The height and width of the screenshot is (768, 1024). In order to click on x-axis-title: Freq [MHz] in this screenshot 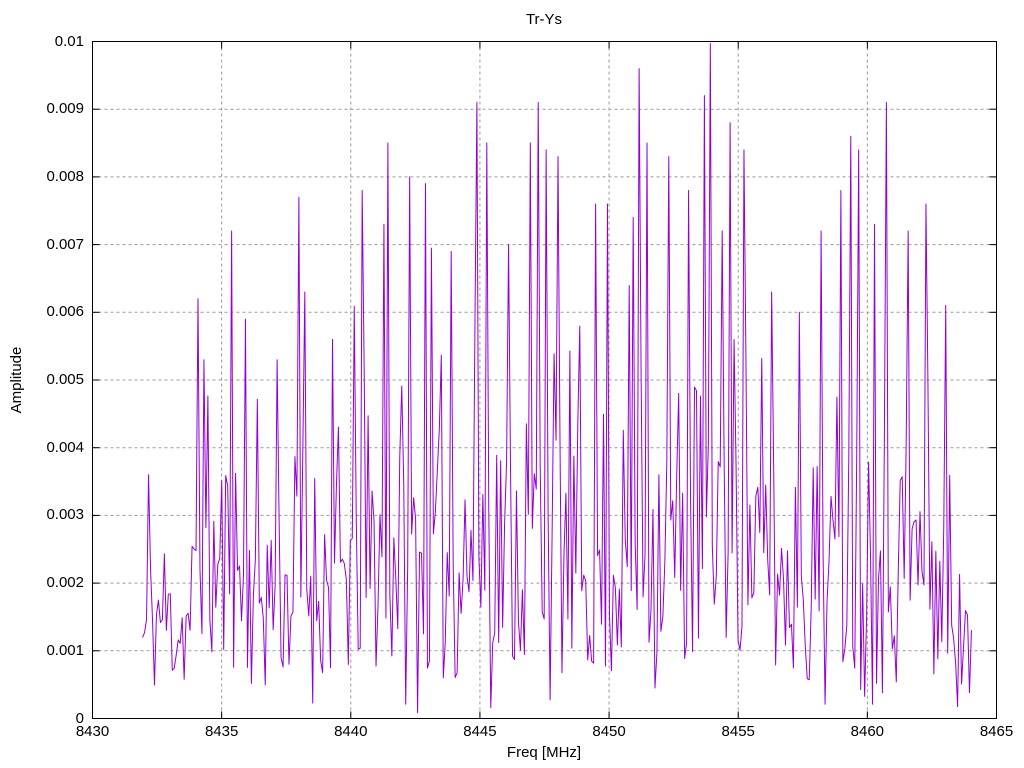, I will do `click(544, 752)`.